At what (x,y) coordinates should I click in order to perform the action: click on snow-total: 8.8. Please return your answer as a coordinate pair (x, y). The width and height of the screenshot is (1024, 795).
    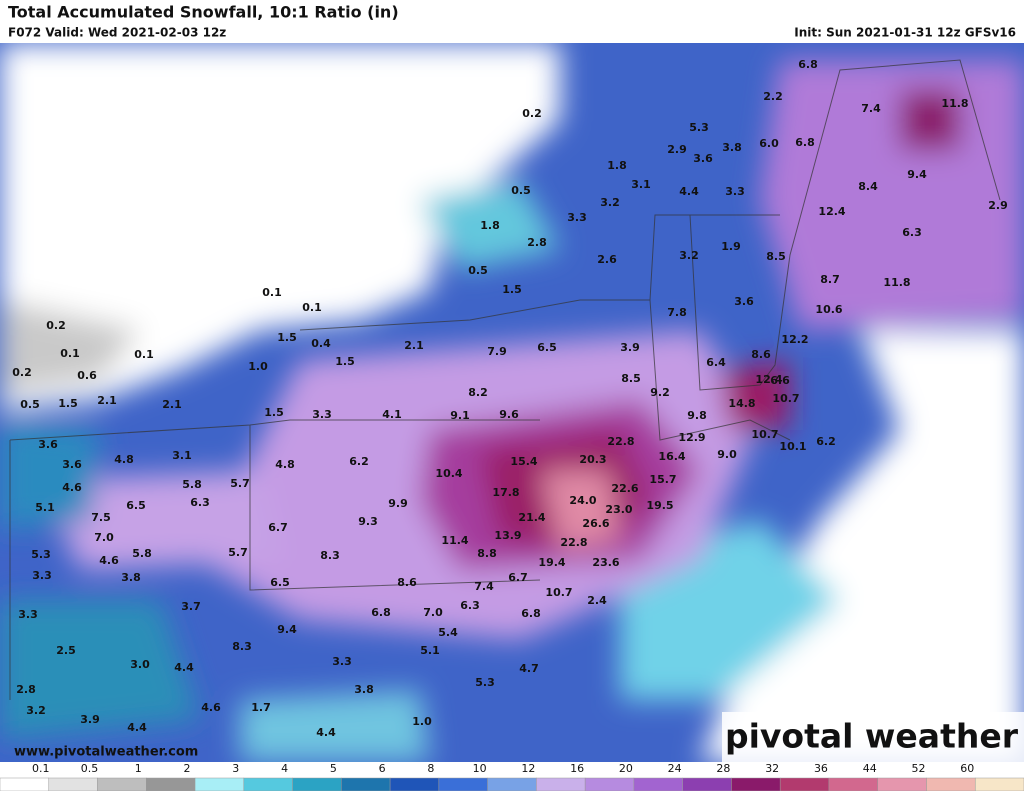
    Looking at the image, I should click on (487, 553).